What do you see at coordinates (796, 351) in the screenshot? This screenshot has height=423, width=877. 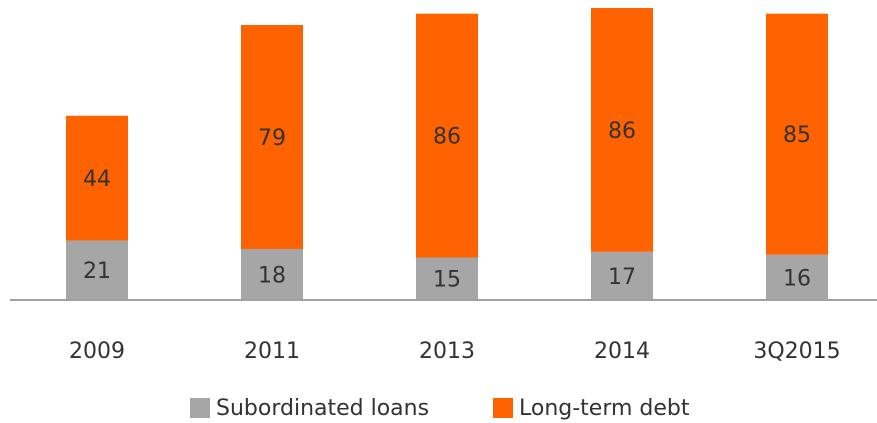 I see `x-tick-label: 3Q2015` at bounding box center [796, 351].